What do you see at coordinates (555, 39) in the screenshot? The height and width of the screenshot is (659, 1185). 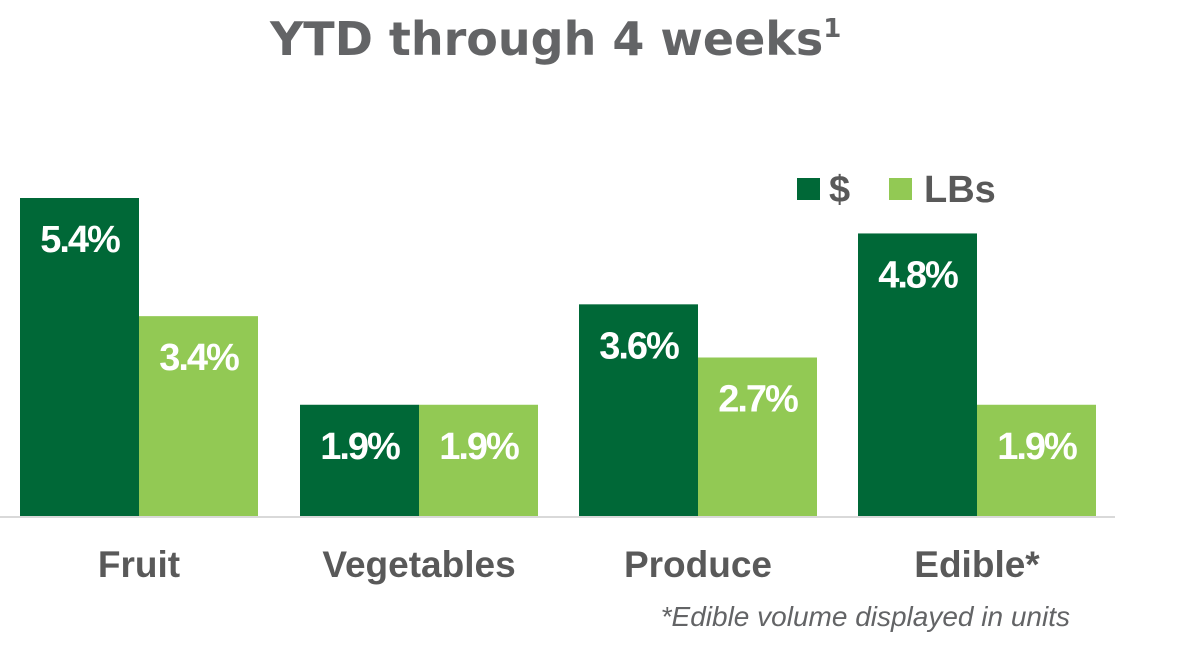 I see `chart-title: YTD through 4 weeks1` at bounding box center [555, 39].